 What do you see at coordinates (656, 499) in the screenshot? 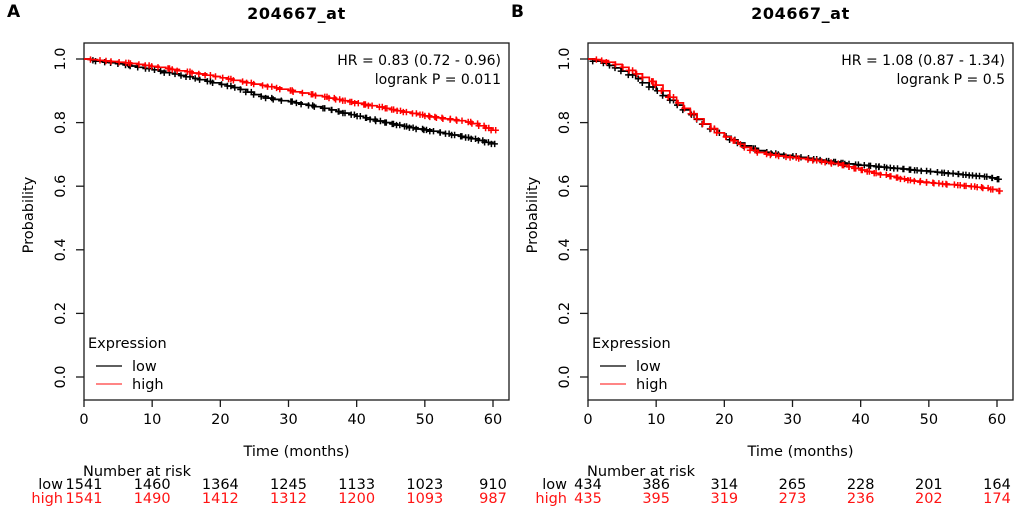
I see `risk-value: 395` at bounding box center [656, 499].